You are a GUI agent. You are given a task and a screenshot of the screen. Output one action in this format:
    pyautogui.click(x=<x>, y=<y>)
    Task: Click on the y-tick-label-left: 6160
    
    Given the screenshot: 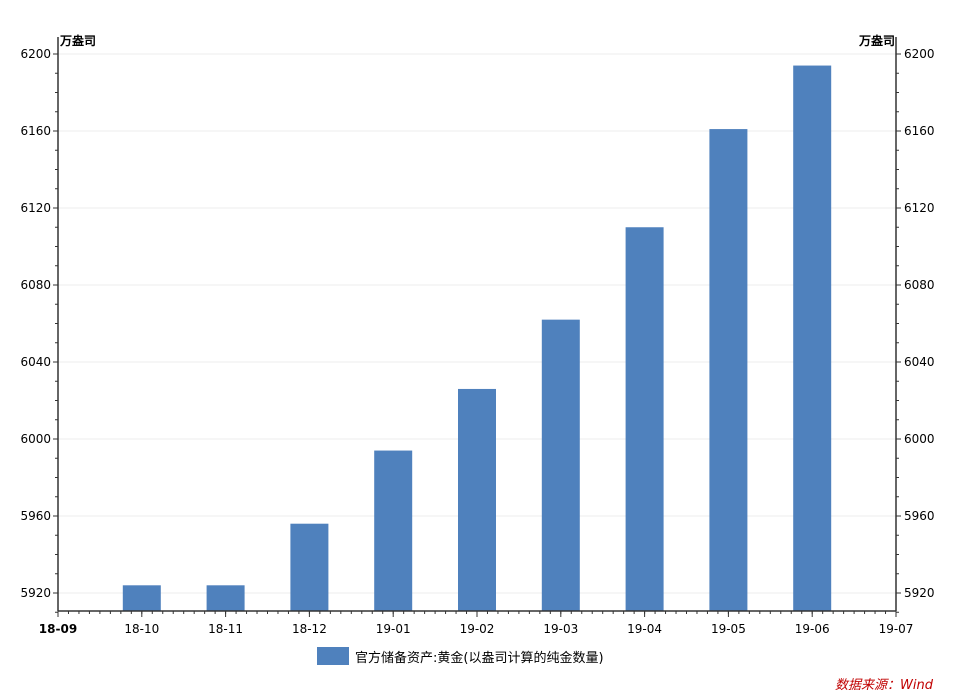 What is the action you would take?
    pyautogui.click(x=35, y=131)
    